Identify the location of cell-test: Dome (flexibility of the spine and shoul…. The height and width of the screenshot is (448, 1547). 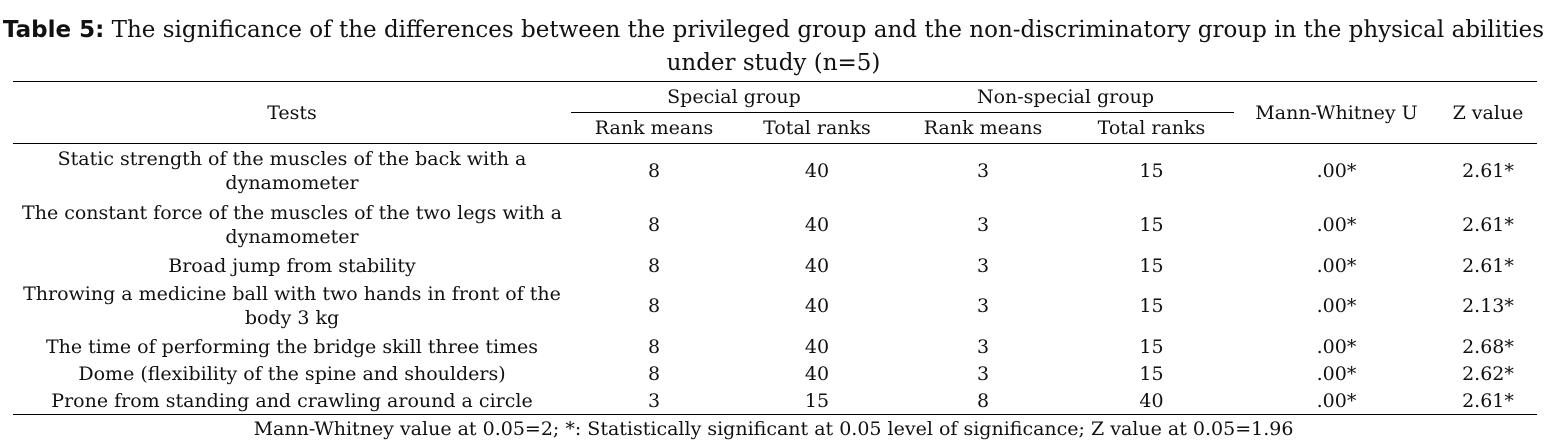
(292, 373).